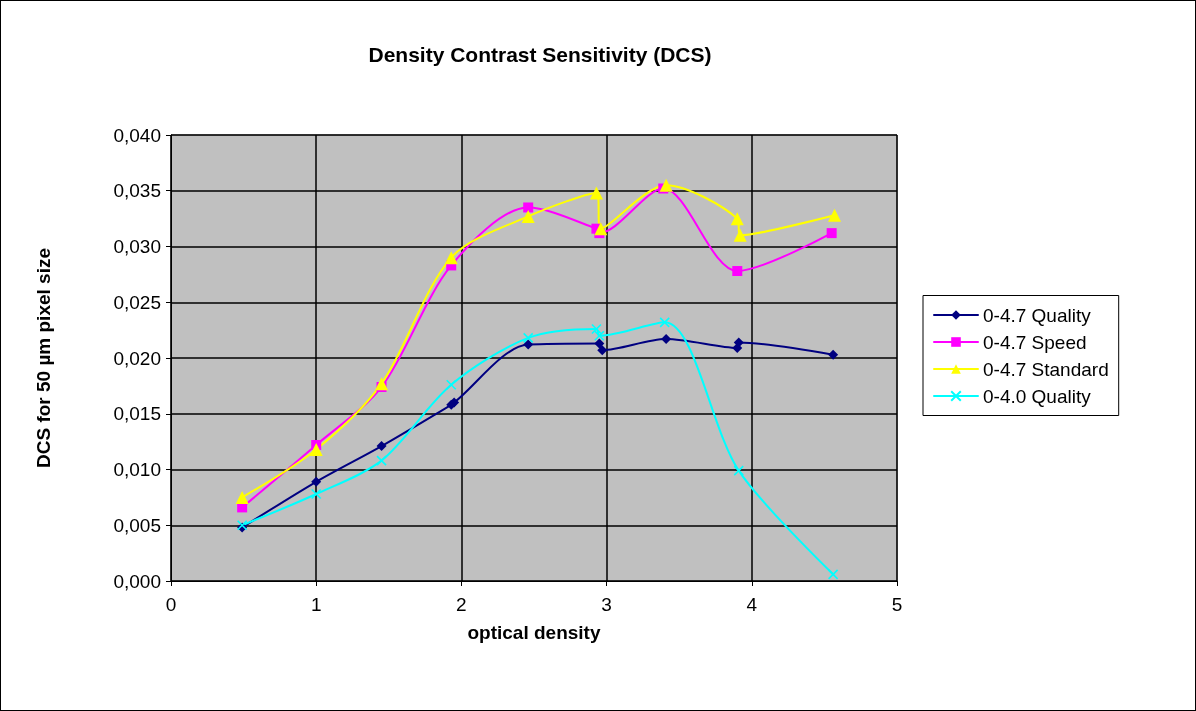 Image resolution: width=1196 pixels, height=711 pixels. I want to click on x-tick-label: 3, so click(606, 604).